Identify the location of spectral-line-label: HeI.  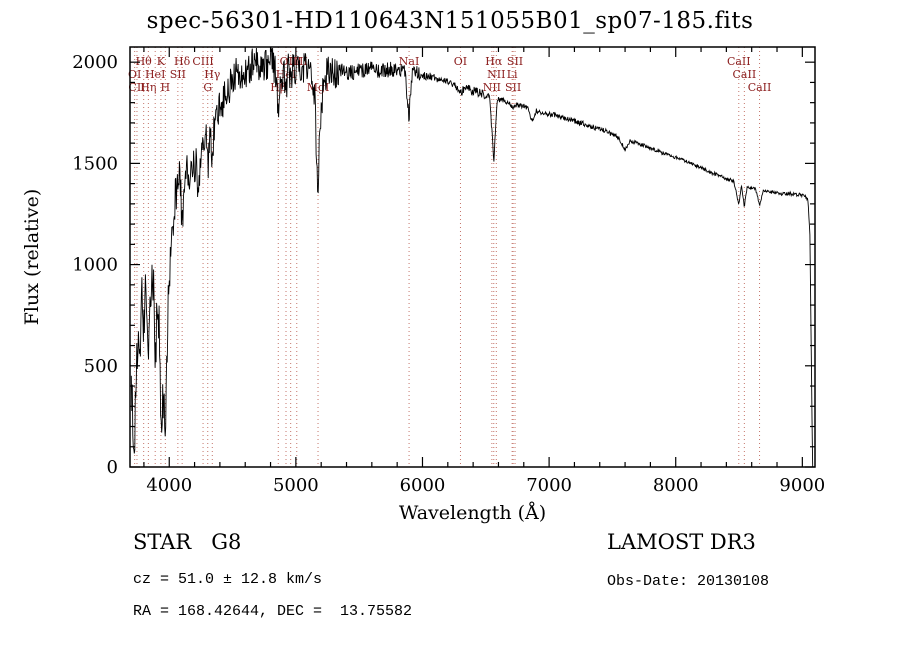
(155, 74).